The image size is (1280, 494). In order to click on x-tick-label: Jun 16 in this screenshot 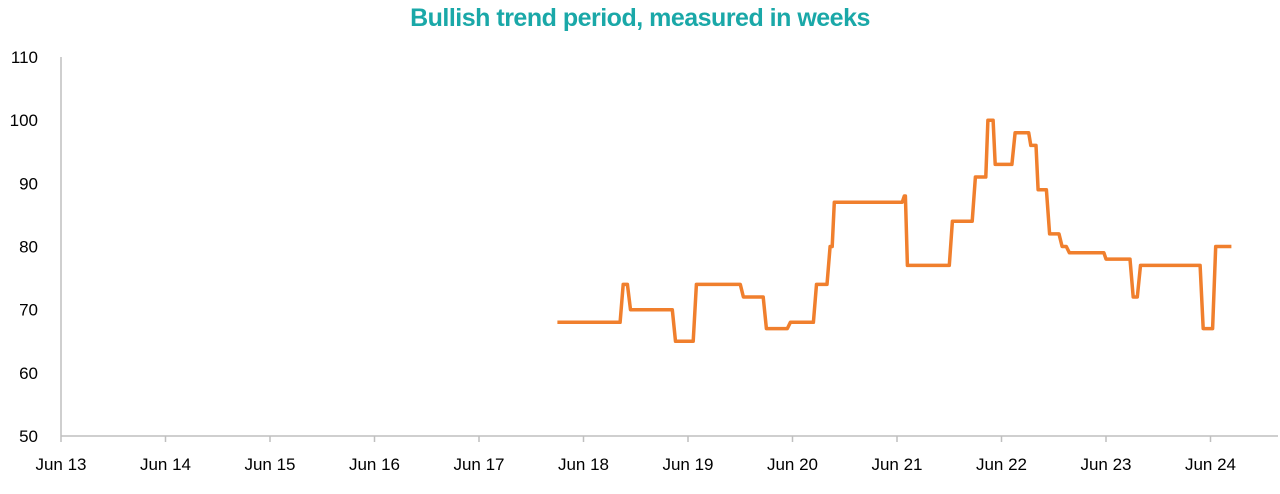, I will do `click(374, 464)`.